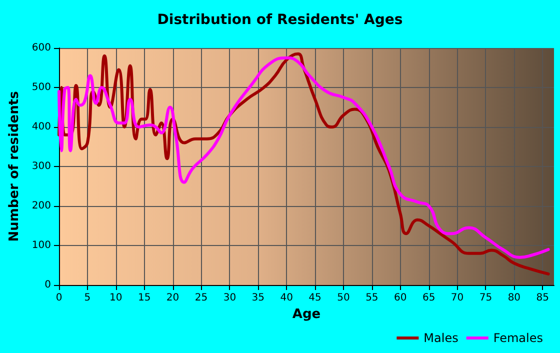 This screenshot has width=560, height=353. I want to click on x-tick-label: 70, so click(457, 298).